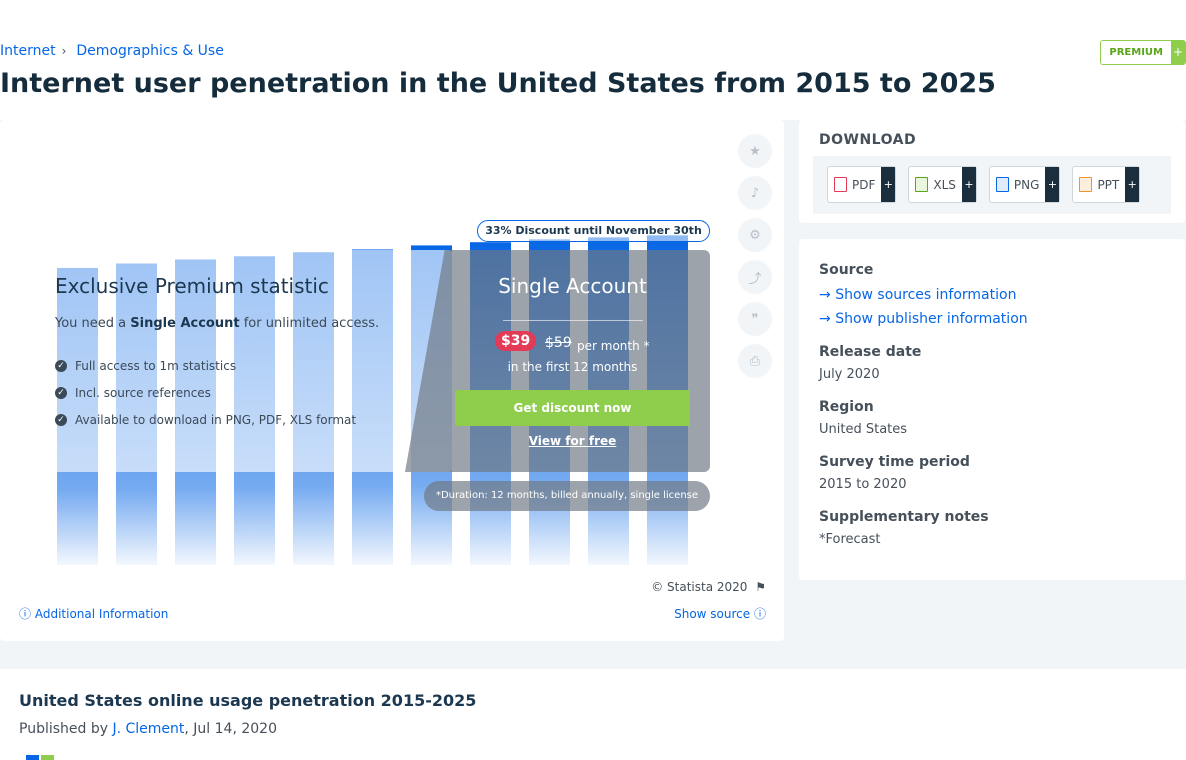  I want to click on copyright-text: © Statista 2020, so click(699, 587).